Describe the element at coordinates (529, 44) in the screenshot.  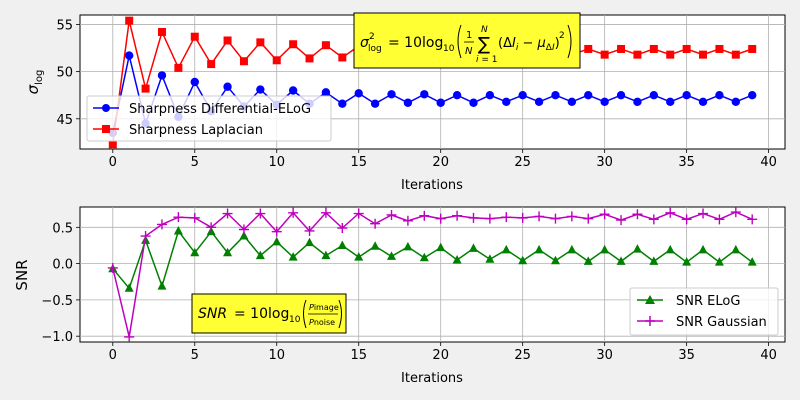
I see `svg-text: (ΔIi − μΔI)` at that location.